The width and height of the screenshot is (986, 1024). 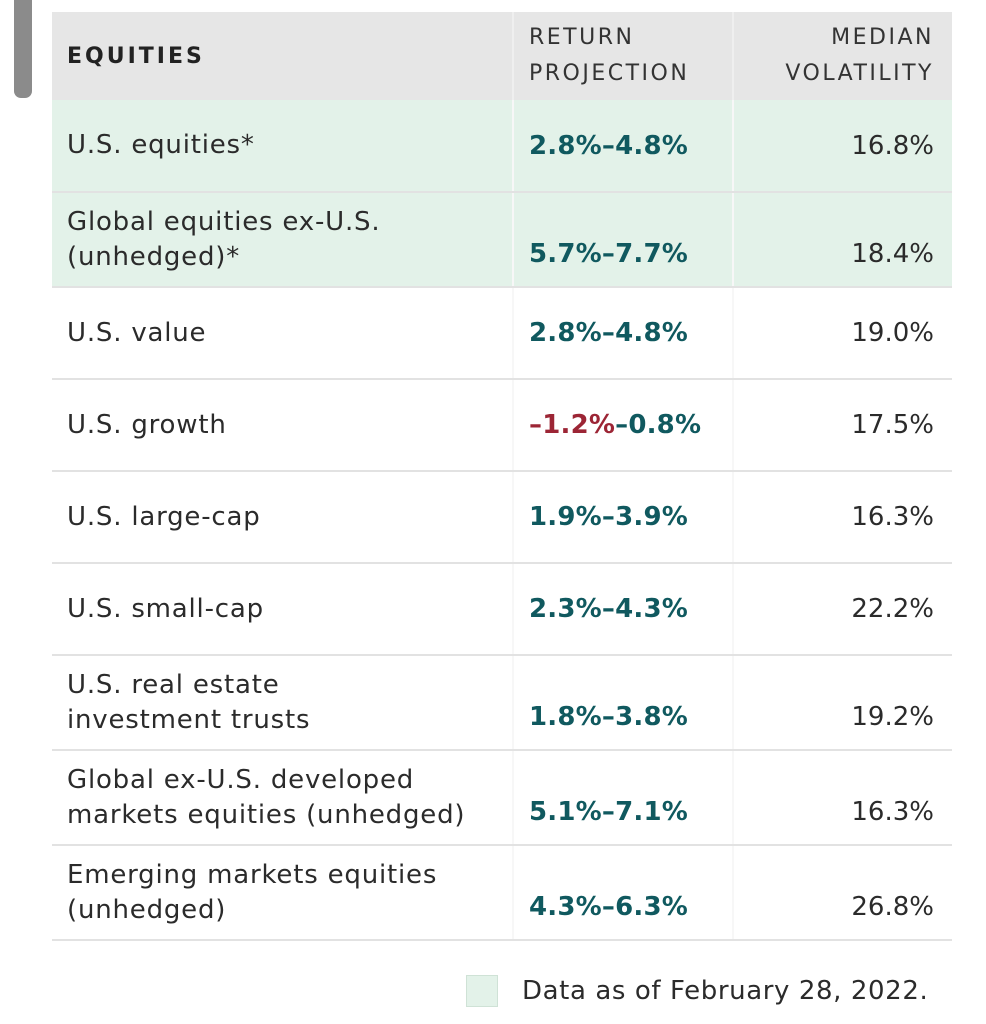 I want to click on return-projection: 1.9%–3.9%, so click(x=609, y=517).